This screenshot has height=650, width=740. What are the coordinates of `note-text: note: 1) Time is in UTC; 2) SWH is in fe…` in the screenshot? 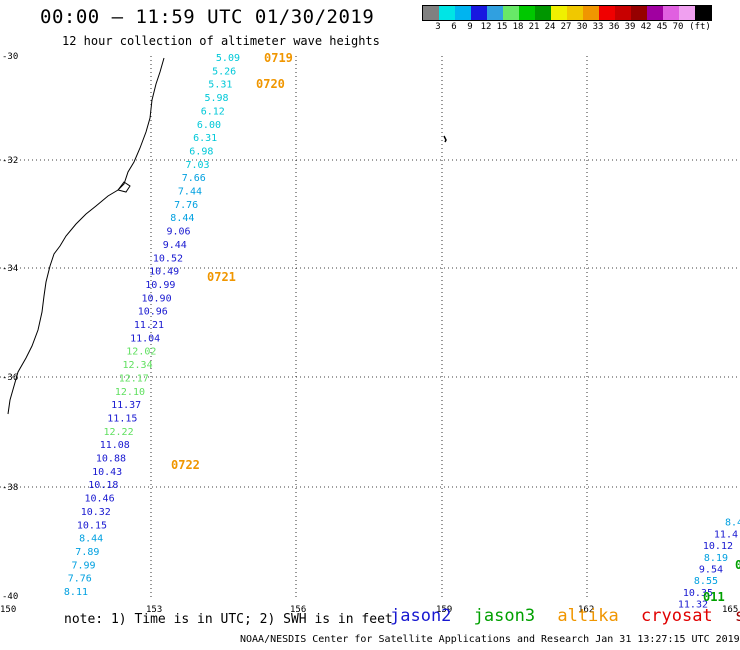 It's located at (228, 619).